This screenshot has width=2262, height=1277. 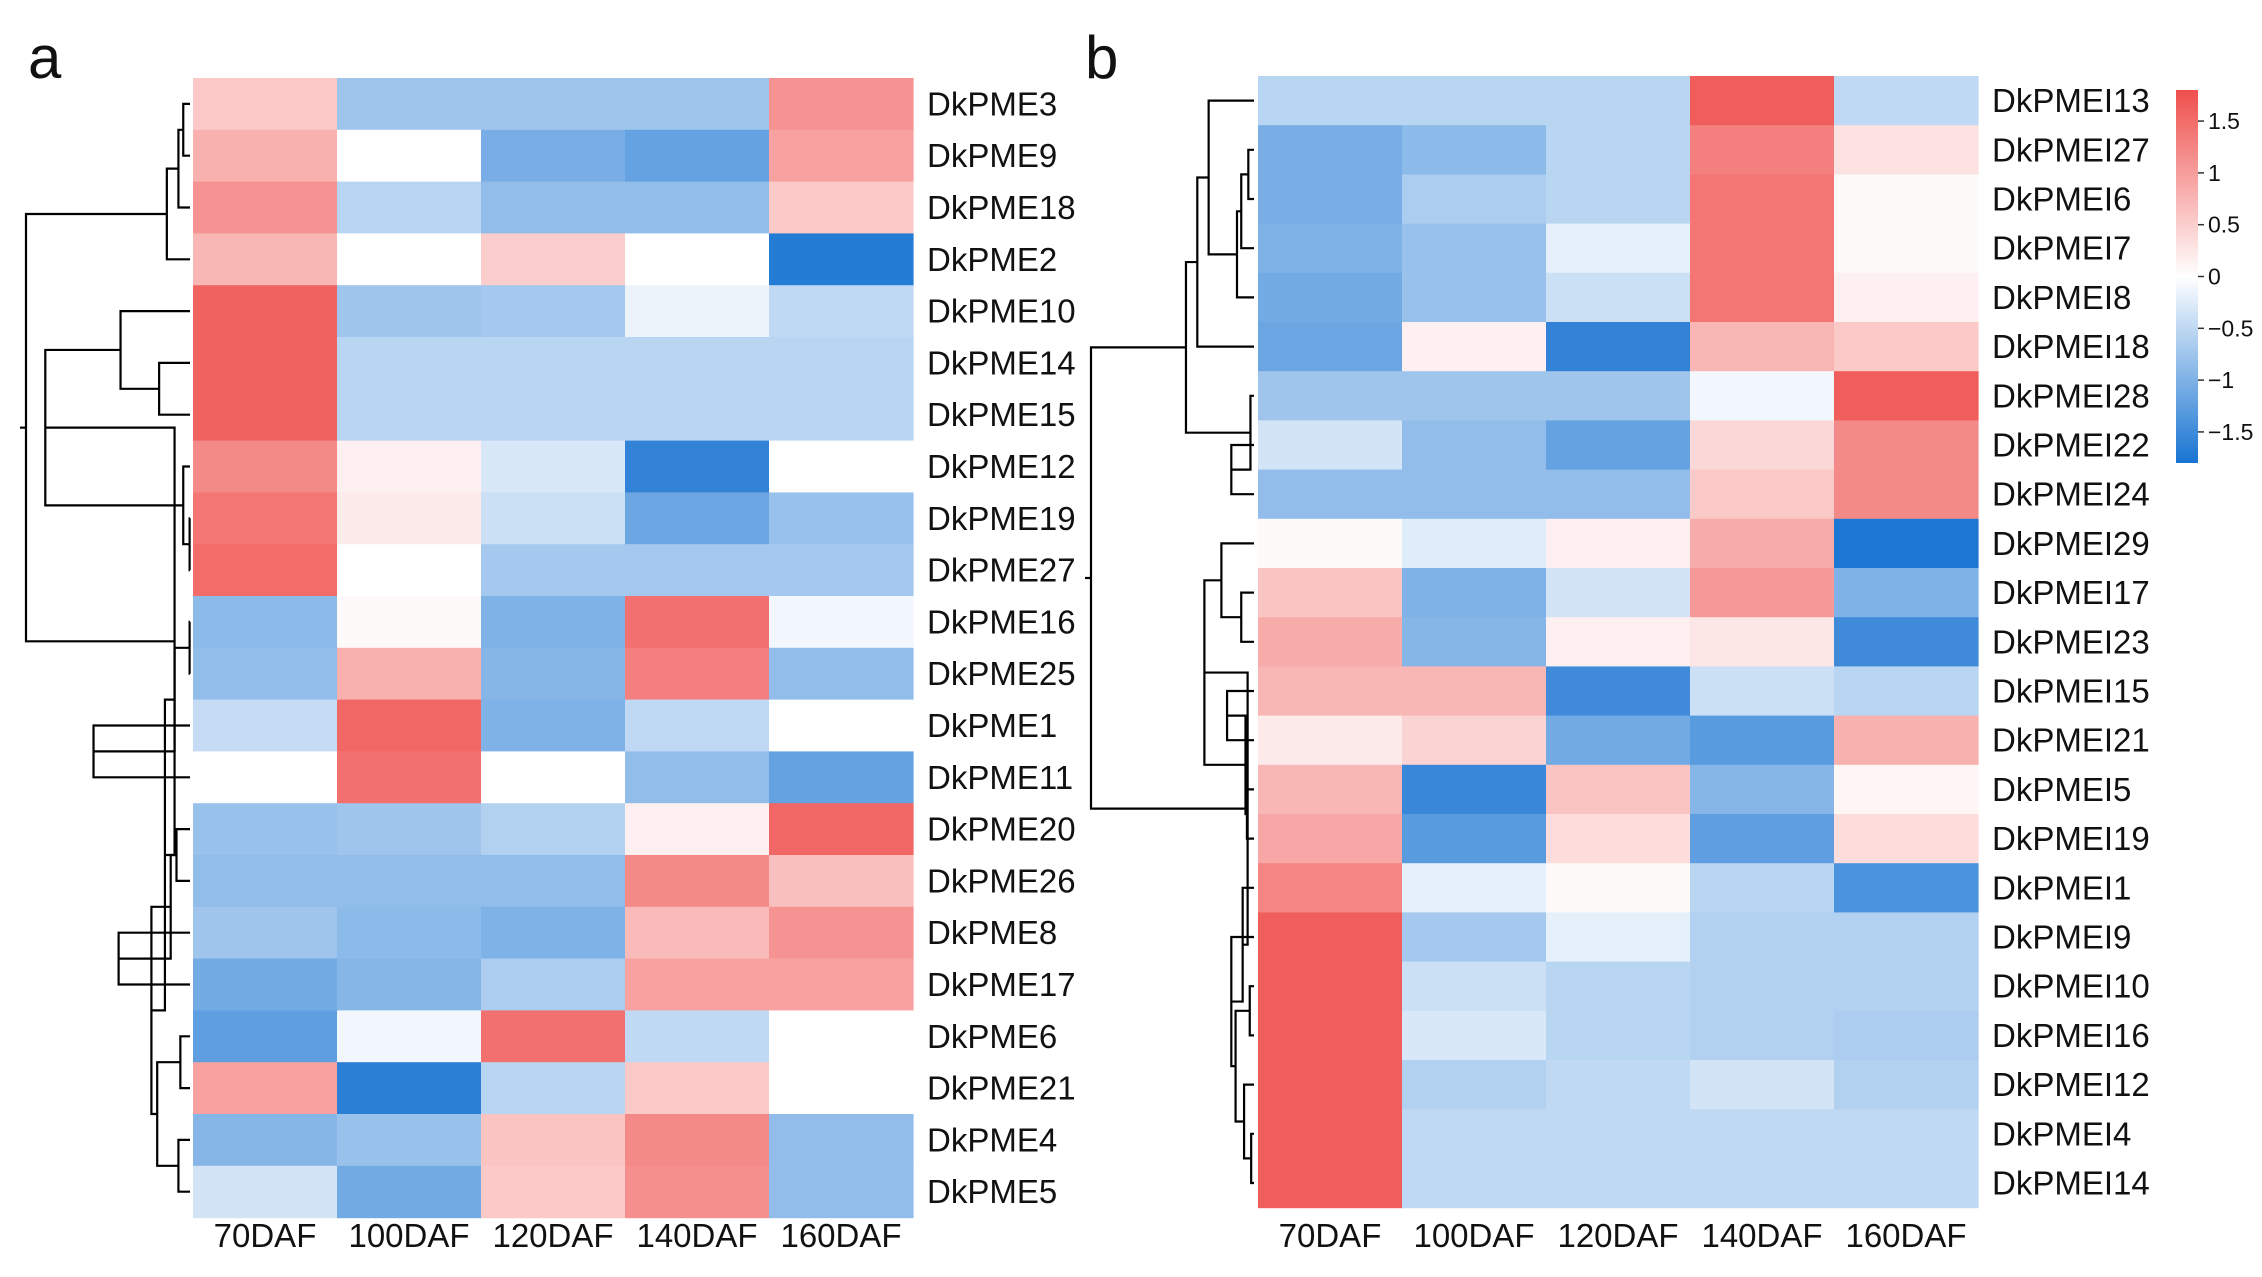 What do you see at coordinates (1474, 494) in the screenshot?
I see `heatmap-cell-DkPMEI24-100DAF` at bounding box center [1474, 494].